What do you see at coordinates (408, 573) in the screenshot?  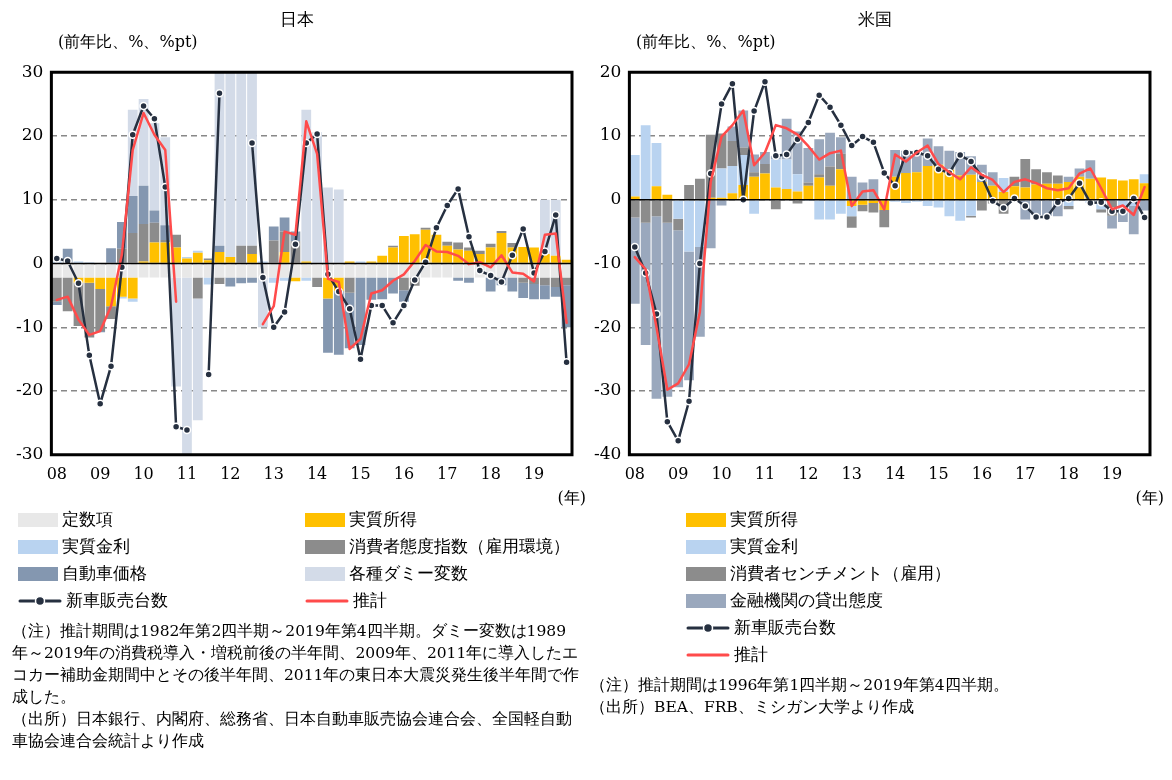 I see `legend-label: 各種ダミー変数` at bounding box center [408, 573].